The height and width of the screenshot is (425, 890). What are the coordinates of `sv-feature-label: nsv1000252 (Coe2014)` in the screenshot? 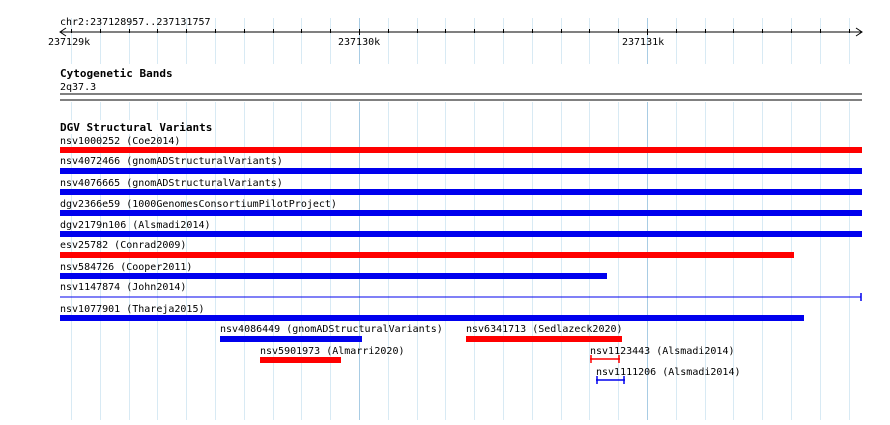 It's located at (120, 141).